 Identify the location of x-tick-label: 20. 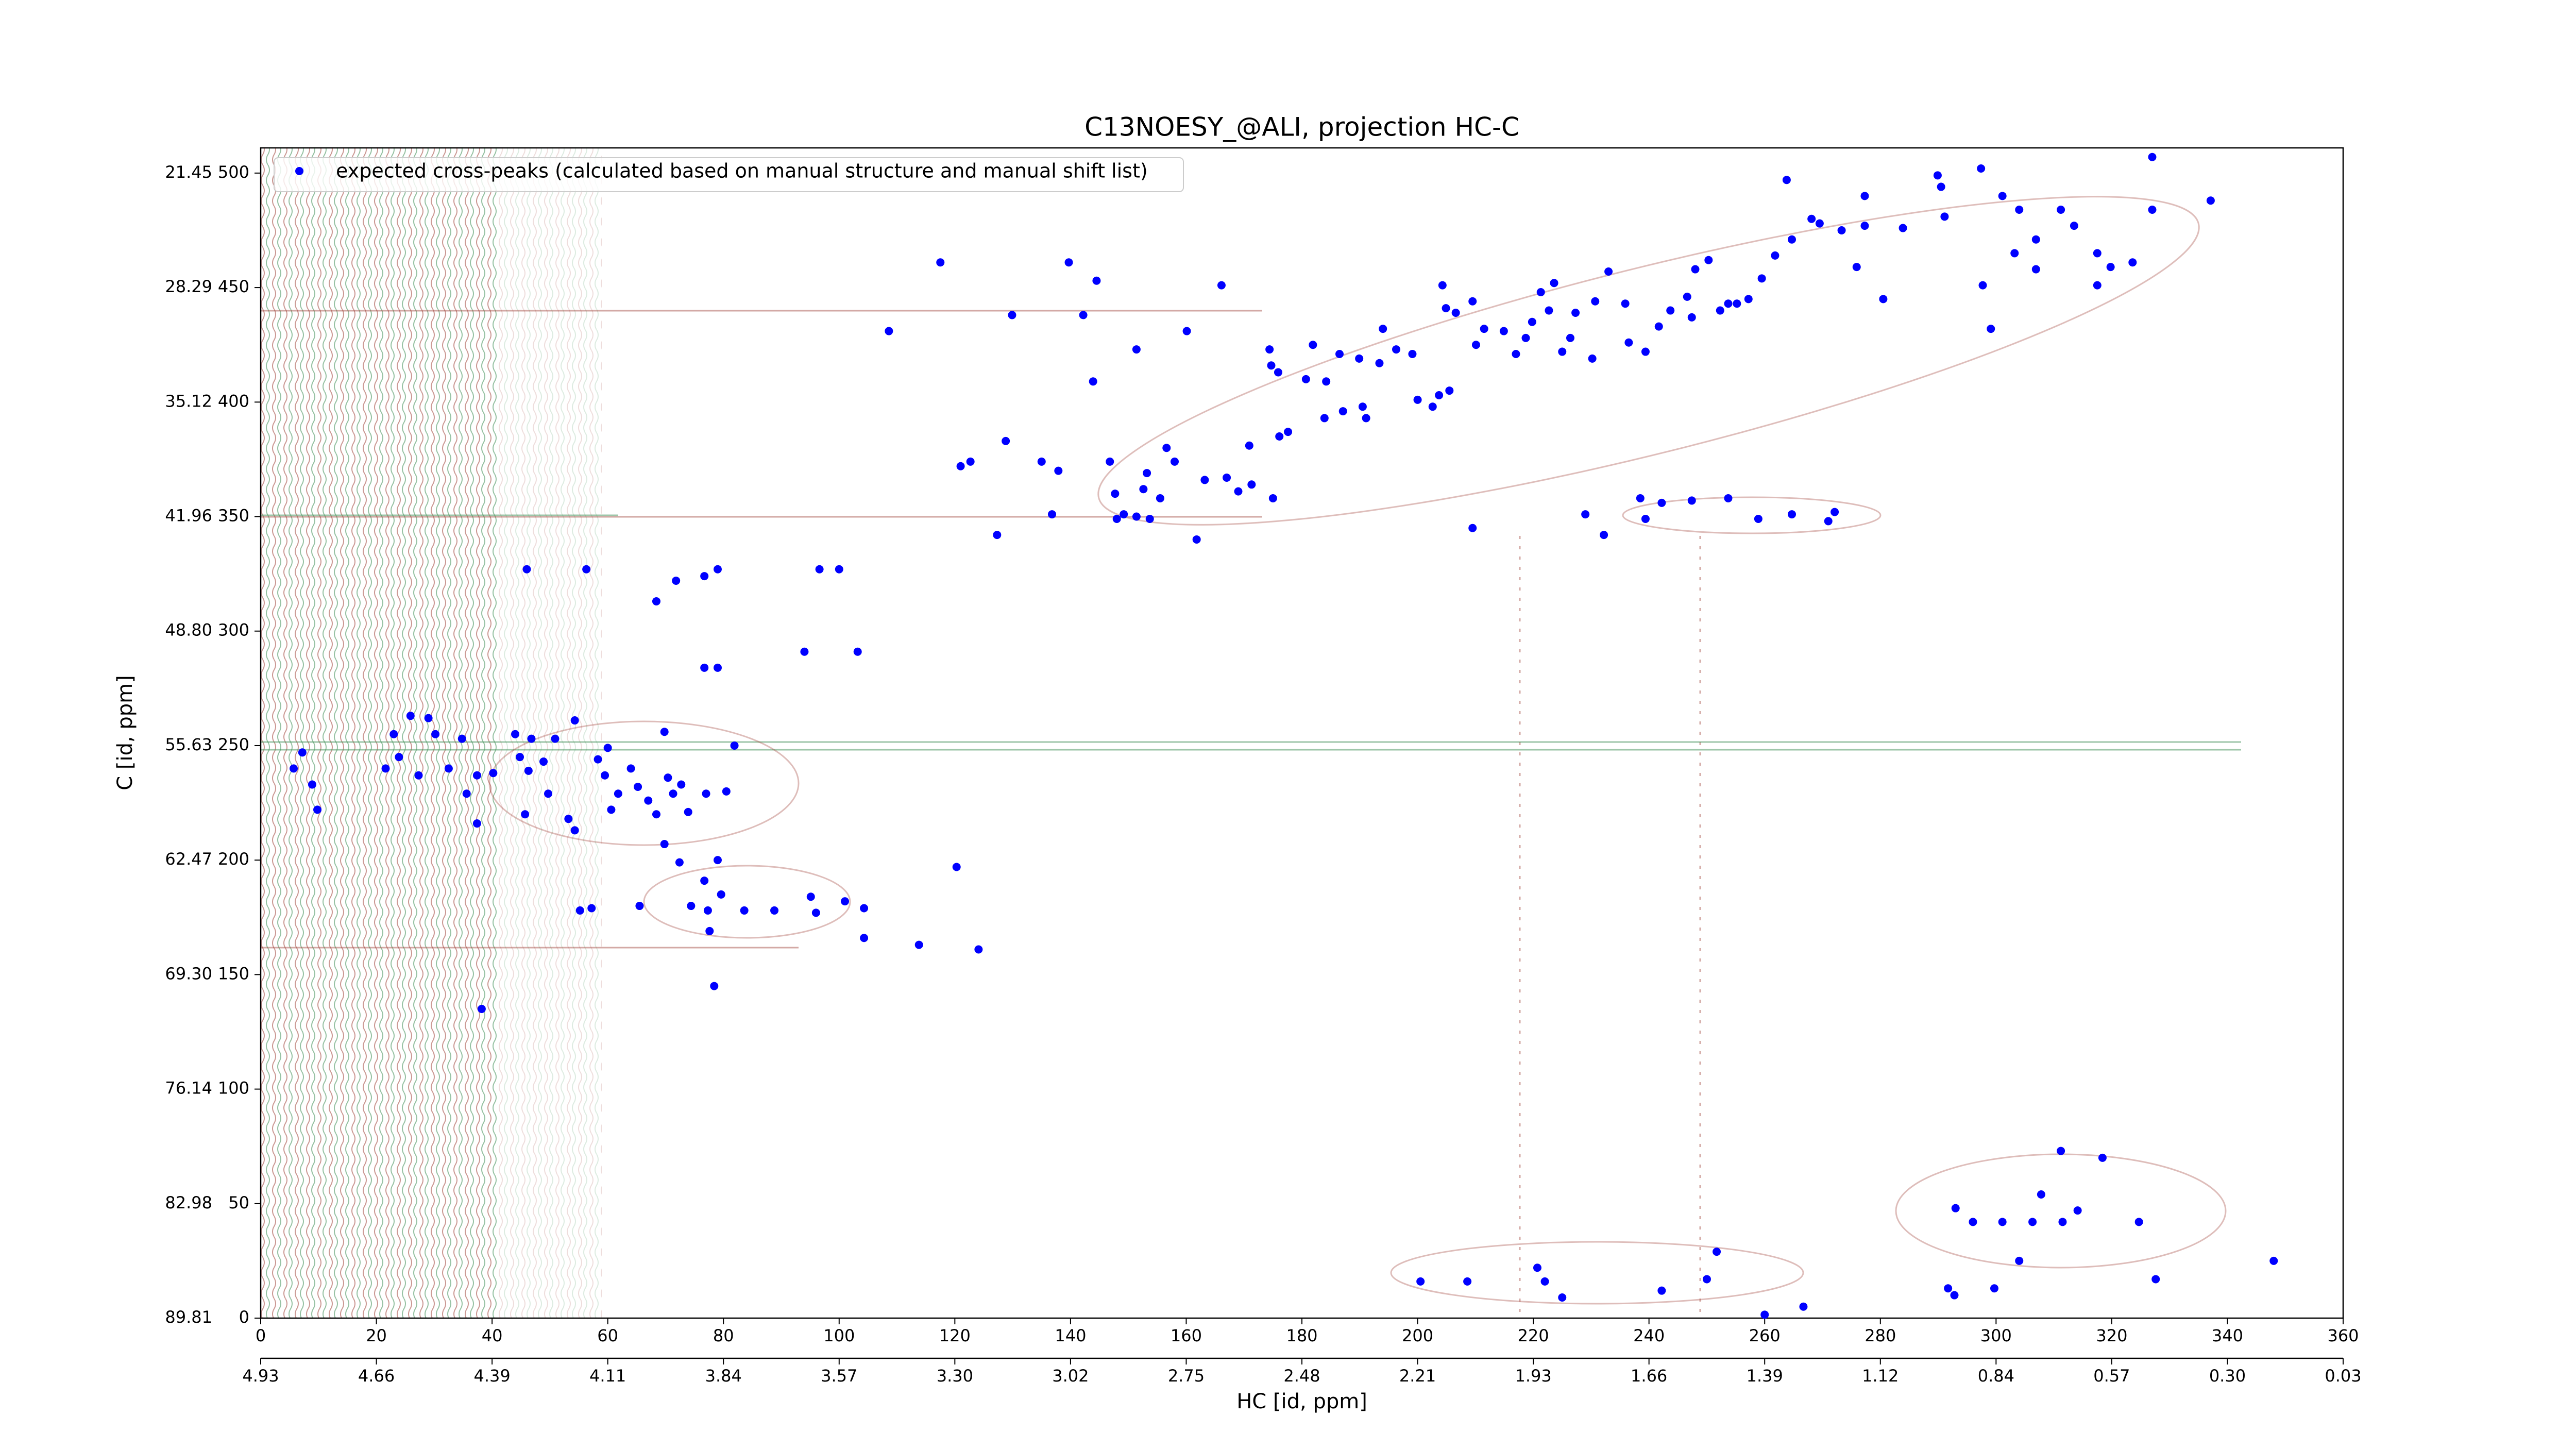
(376, 1335).